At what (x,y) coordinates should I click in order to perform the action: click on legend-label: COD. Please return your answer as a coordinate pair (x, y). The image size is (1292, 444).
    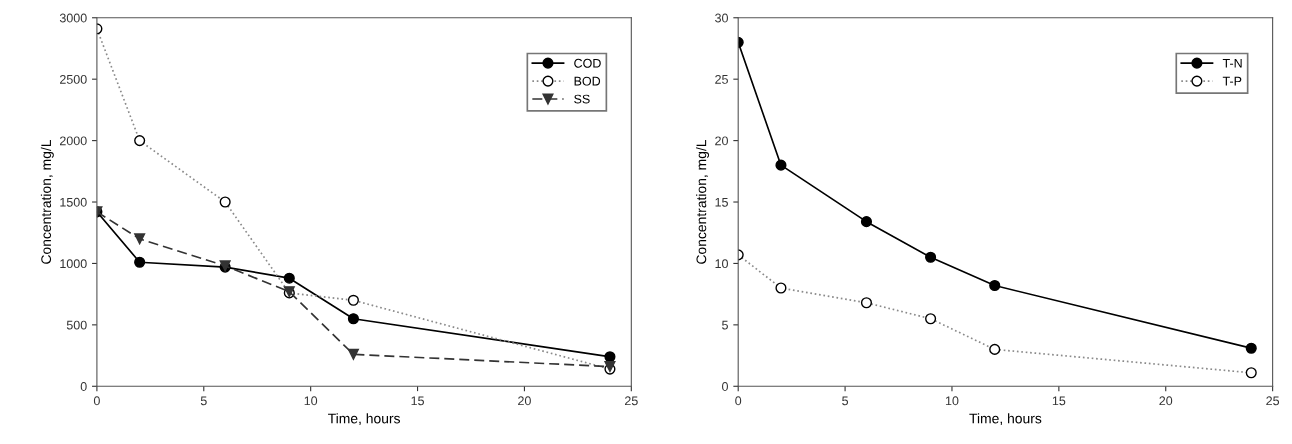
    Looking at the image, I should click on (587, 63).